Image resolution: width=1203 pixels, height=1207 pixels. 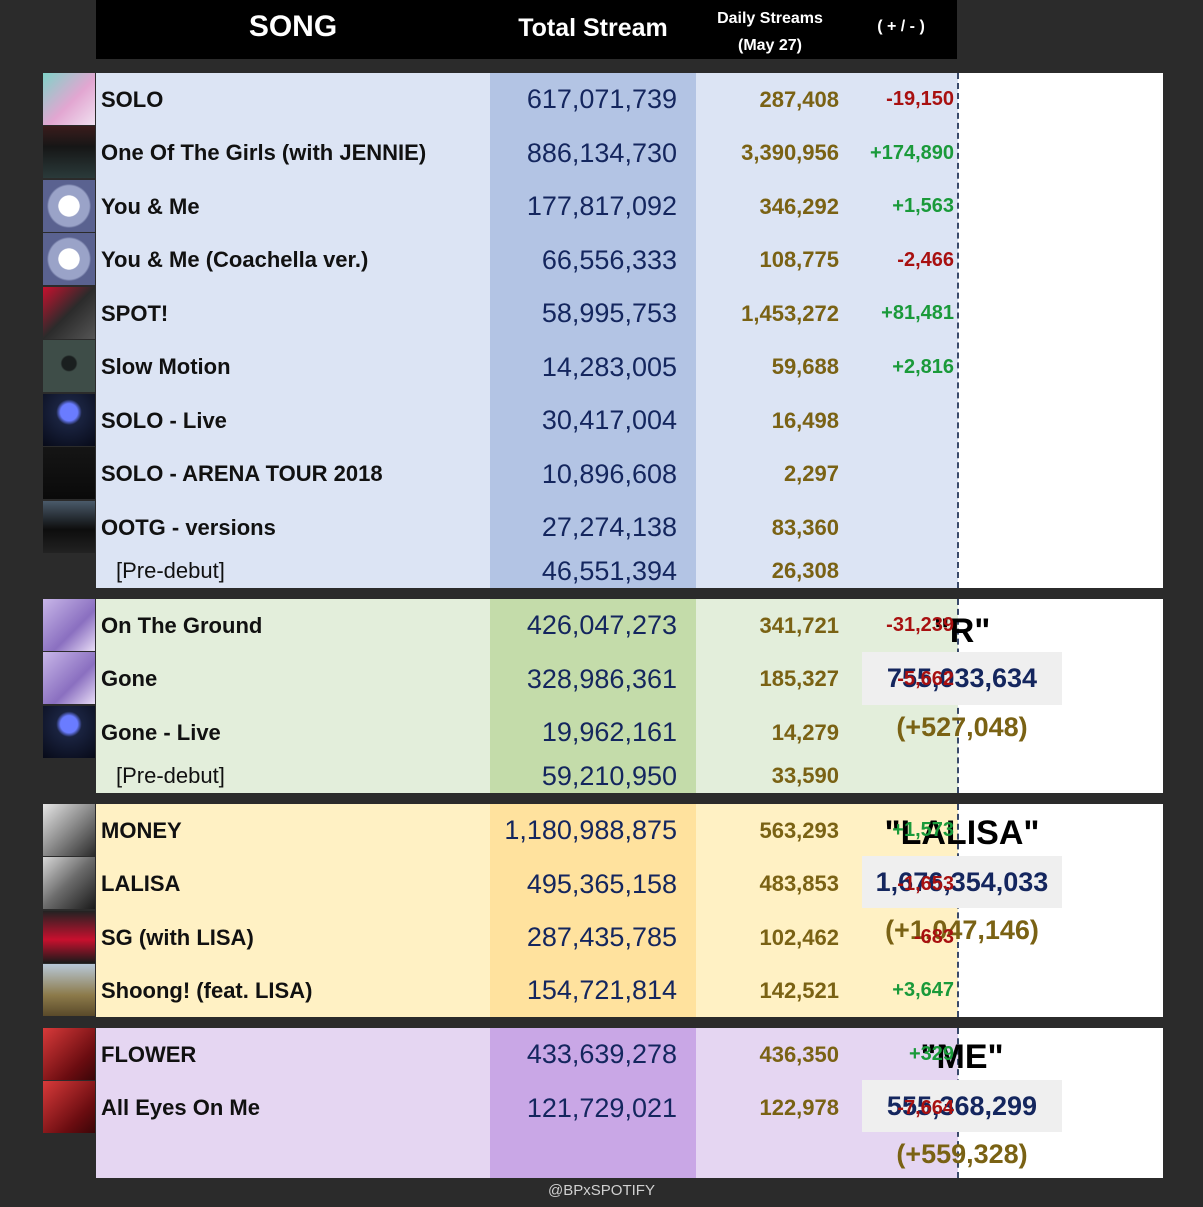 I want to click on daily-streams: 59,688, so click(x=805, y=366).